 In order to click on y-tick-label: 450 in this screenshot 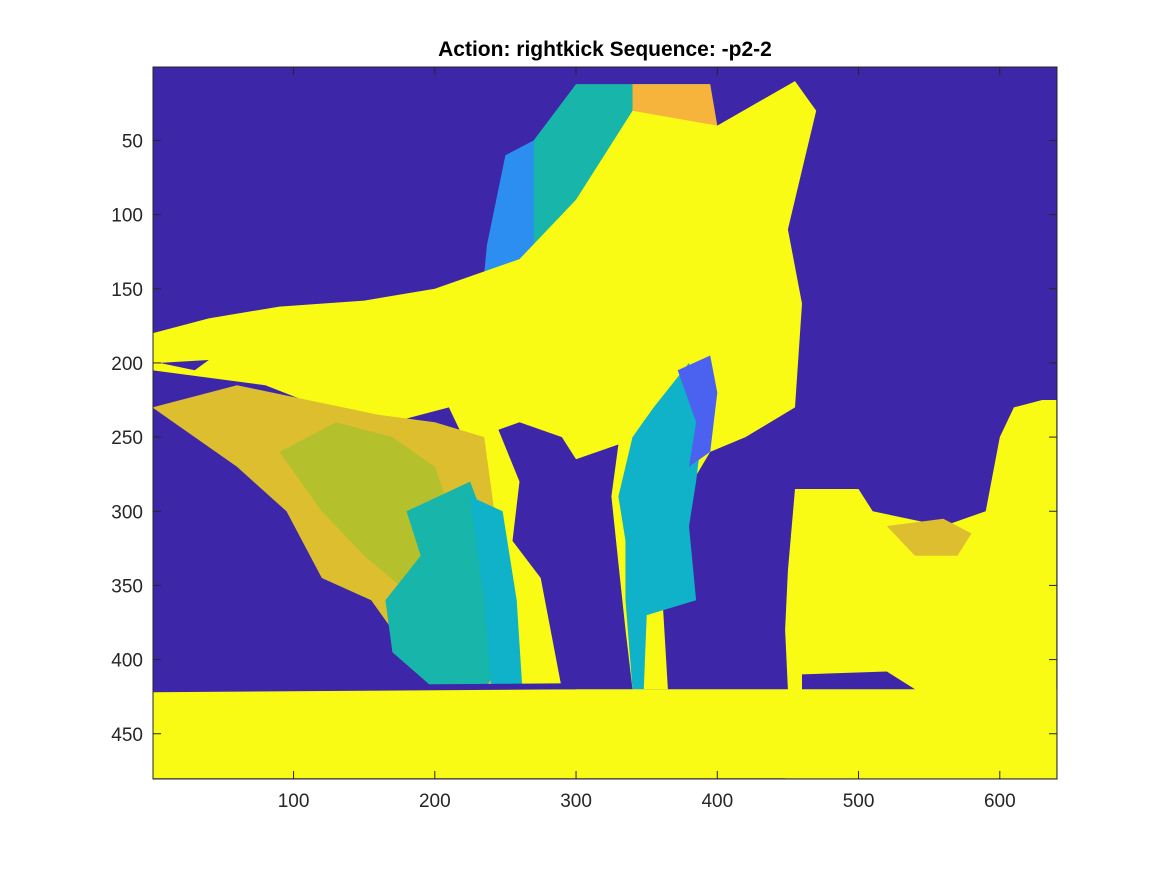, I will do `click(127, 735)`.